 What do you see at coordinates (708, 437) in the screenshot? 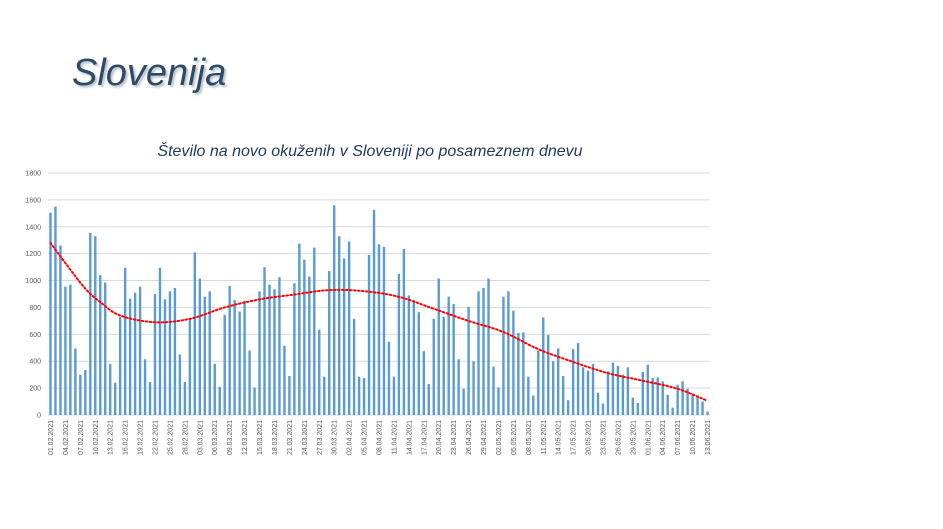
I see `x-tick-label: 13.06.2021` at bounding box center [708, 437].